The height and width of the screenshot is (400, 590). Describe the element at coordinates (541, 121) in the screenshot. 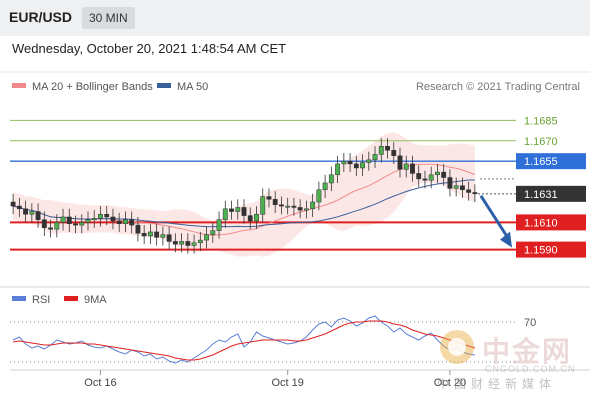

I see `price-level-label: 1.1685` at that location.